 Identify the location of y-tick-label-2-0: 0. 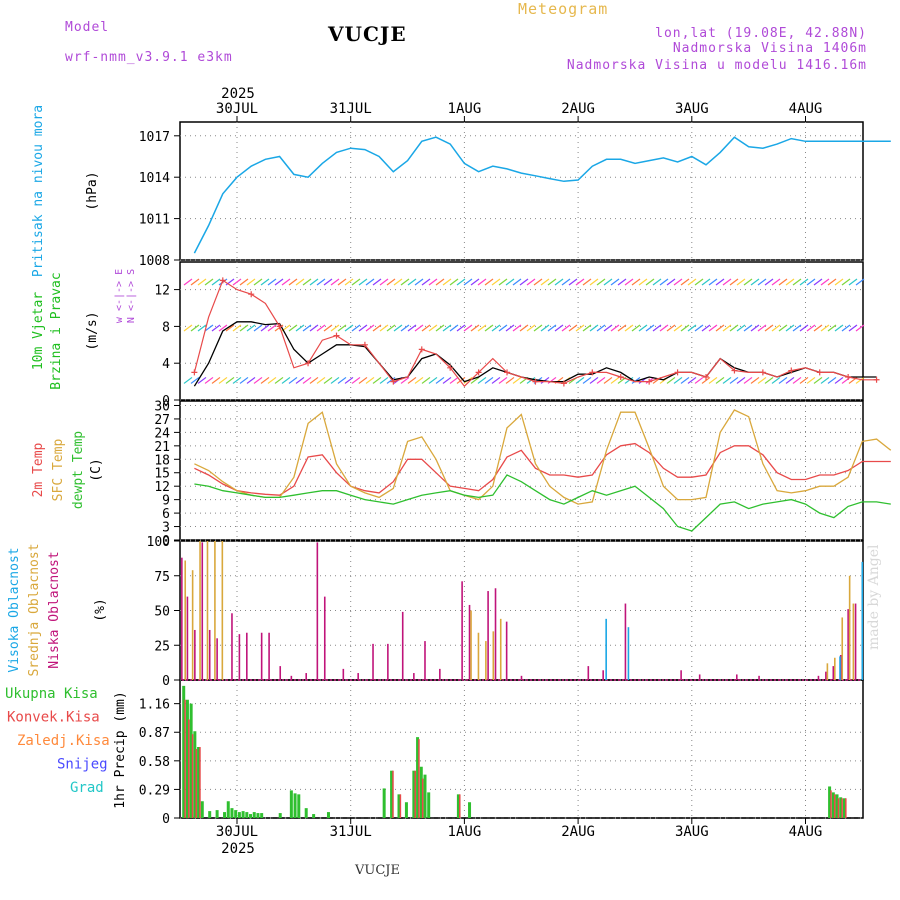
(166, 401).